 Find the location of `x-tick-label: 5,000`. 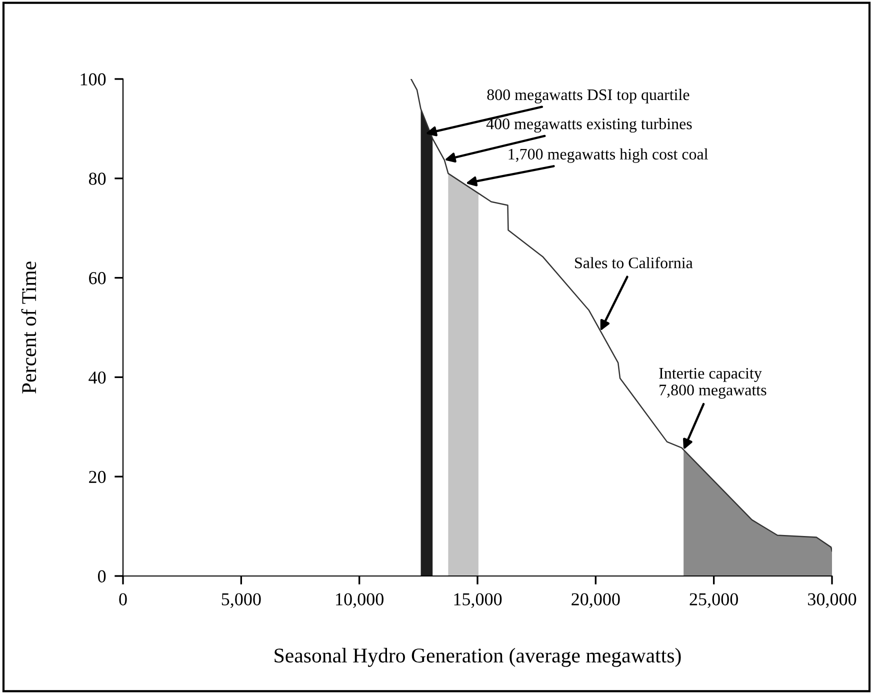

x-tick-label: 5,000 is located at coordinates (241, 600).